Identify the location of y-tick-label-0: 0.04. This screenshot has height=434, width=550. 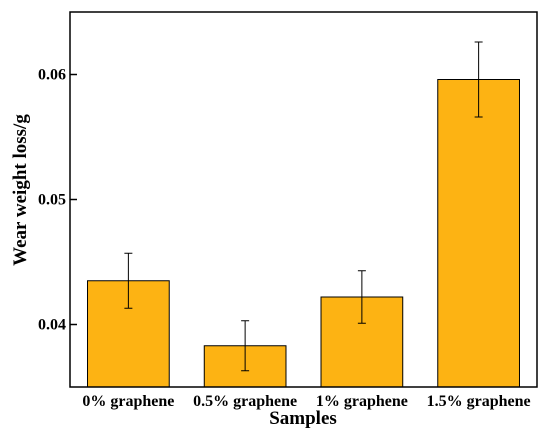
(52, 325).